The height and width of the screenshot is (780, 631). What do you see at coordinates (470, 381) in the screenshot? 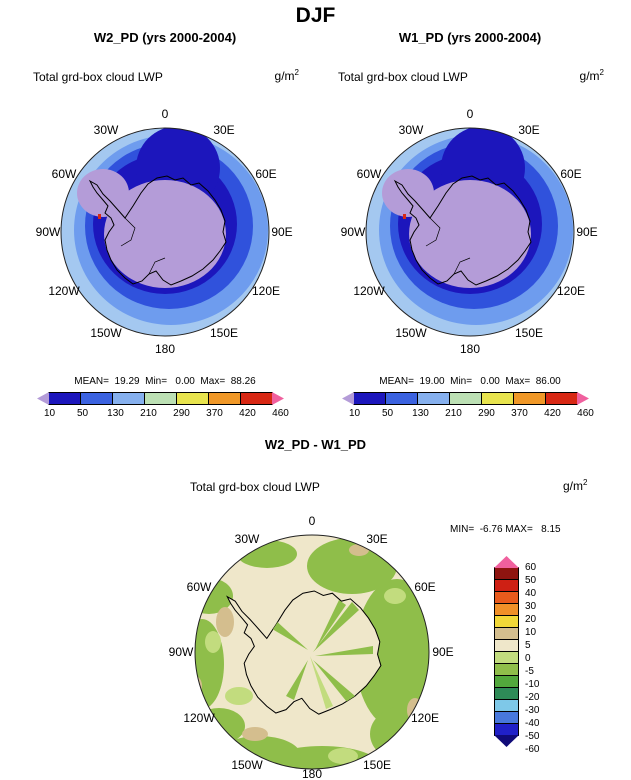
I see `stats-line-w1pd: MEAN= 19.00 Min= 0.00 Max= 86.00` at bounding box center [470, 381].